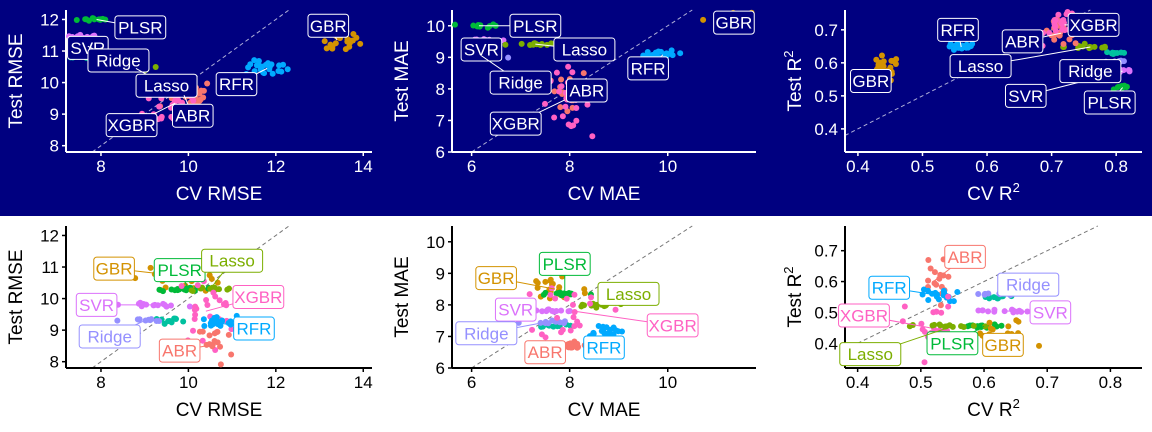 The height and width of the screenshot is (432, 1152). What do you see at coordinates (138, 320) in the screenshot?
I see `series-ridge` at bounding box center [138, 320].